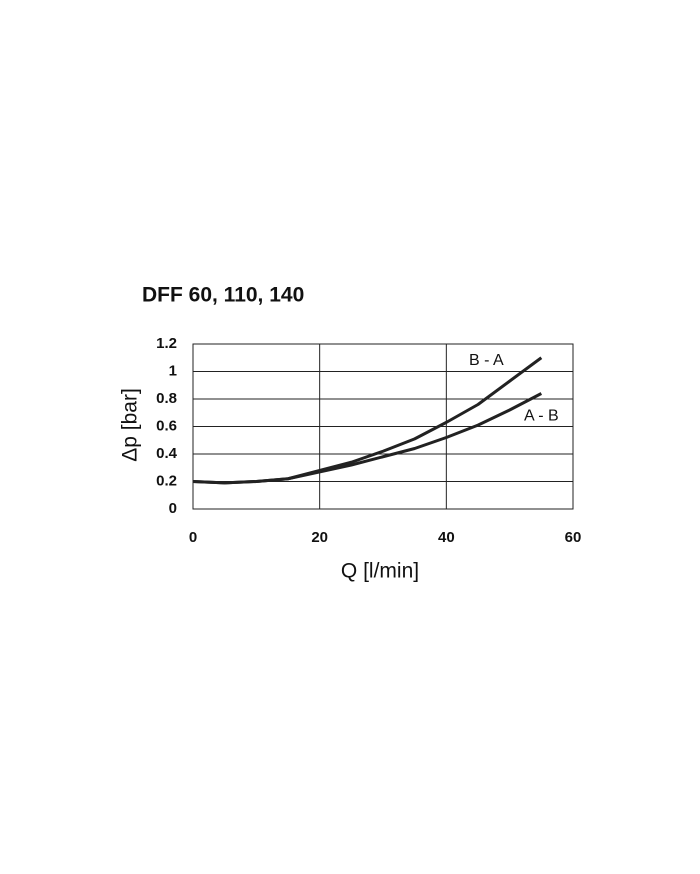 This screenshot has height=874, width=700. What do you see at coordinates (166, 398) in the screenshot?
I see `y-tick-label: 0.8` at bounding box center [166, 398].